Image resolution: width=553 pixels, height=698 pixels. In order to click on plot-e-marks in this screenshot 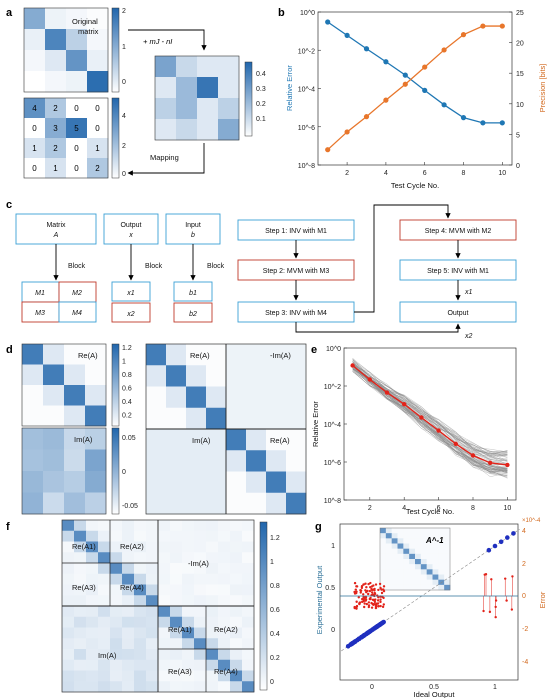, I will do `click(430, 418)`.